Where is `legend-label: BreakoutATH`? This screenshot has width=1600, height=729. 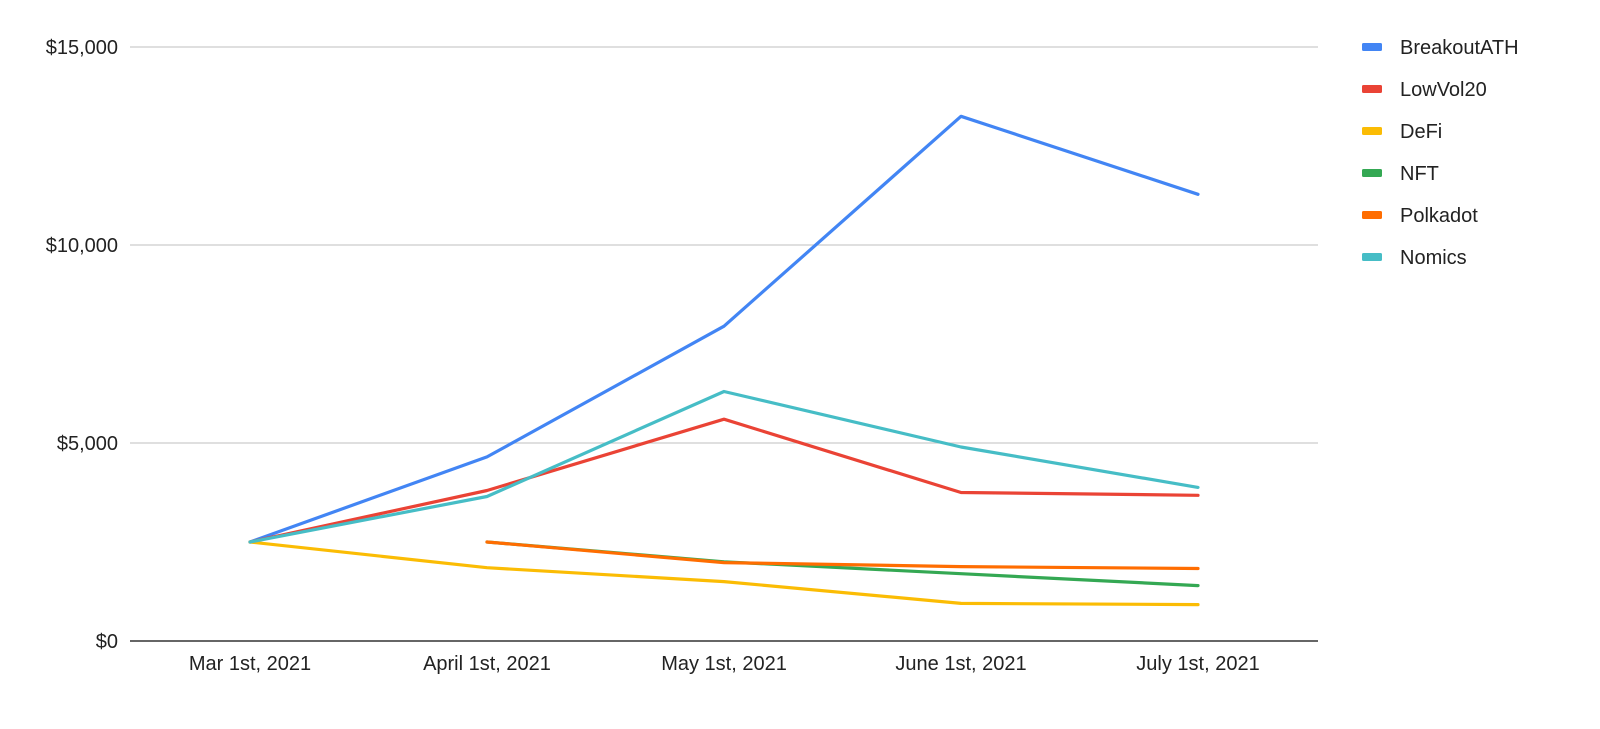 legend-label: BreakoutATH is located at coordinates (1459, 48).